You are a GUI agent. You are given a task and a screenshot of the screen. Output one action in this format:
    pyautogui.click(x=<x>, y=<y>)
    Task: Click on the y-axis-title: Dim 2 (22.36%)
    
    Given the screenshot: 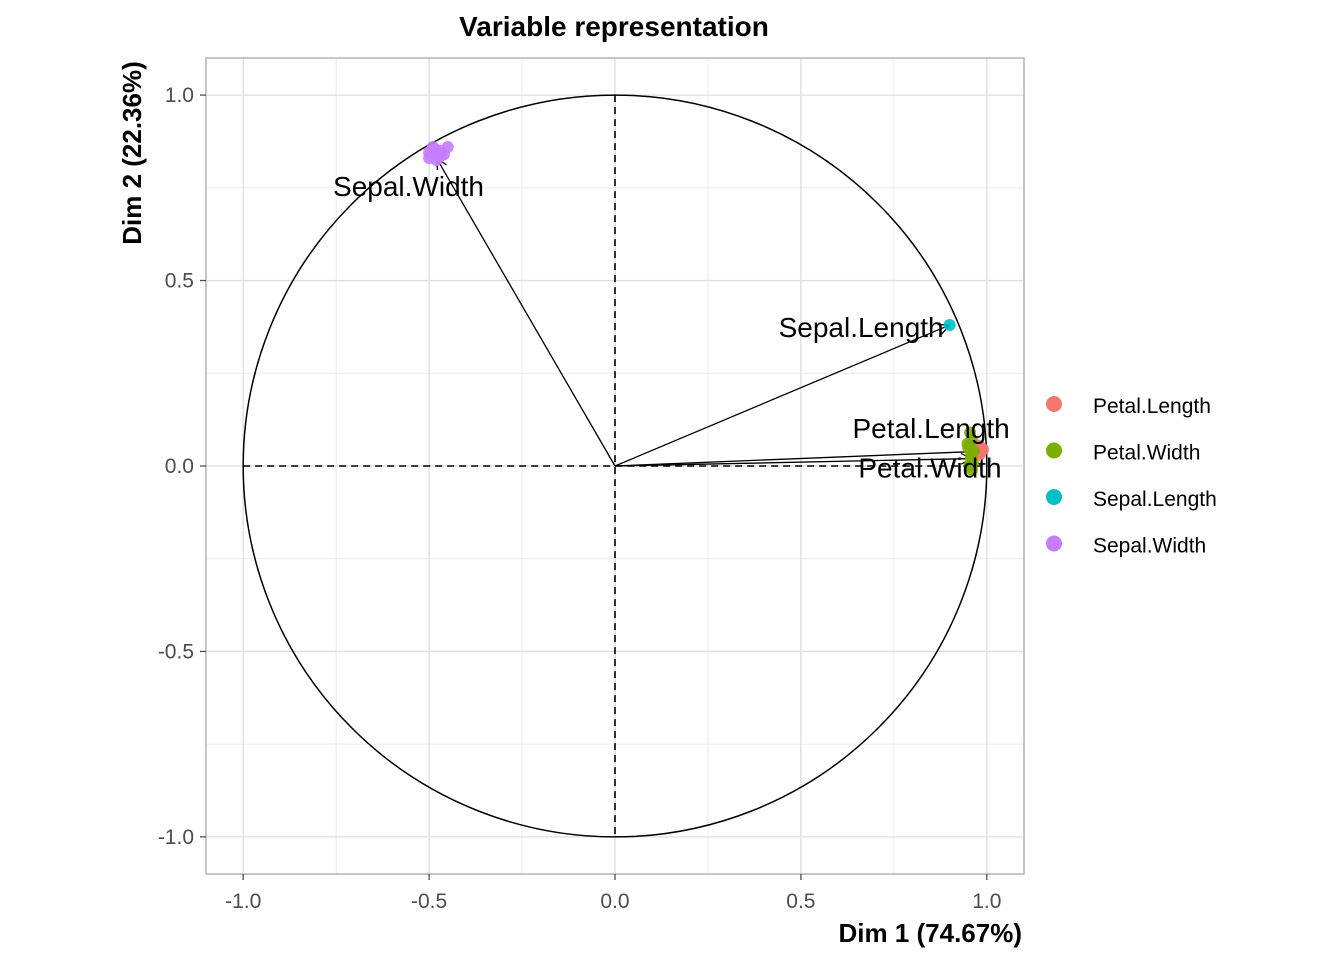 What is the action you would take?
    pyautogui.click(x=132, y=153)
    